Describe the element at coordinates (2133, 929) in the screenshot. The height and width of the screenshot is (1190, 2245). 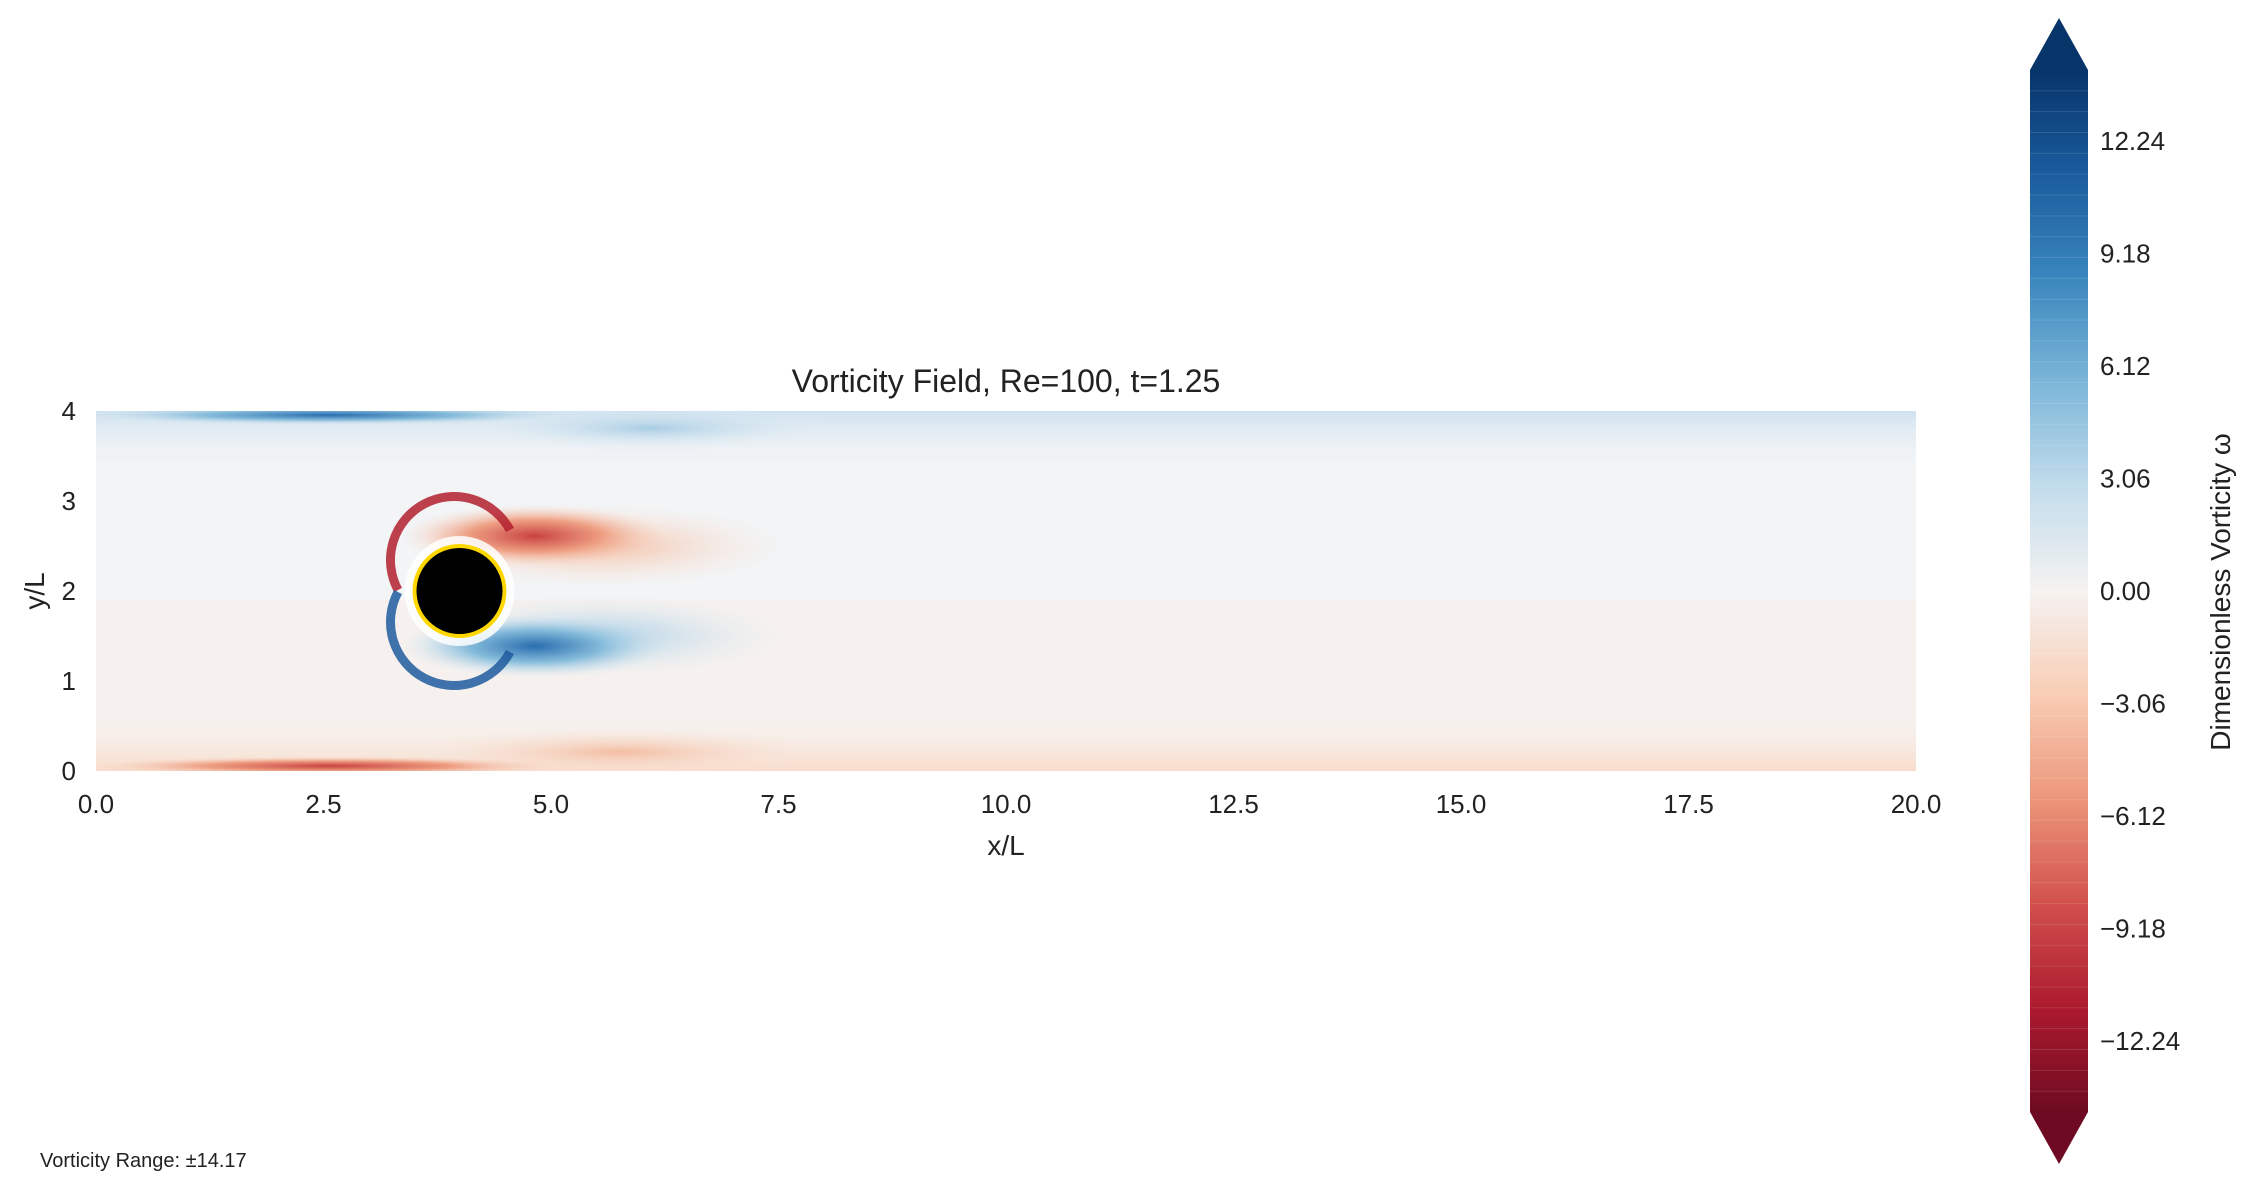
I see `colorbar-tick-label: −9.18` at that location.